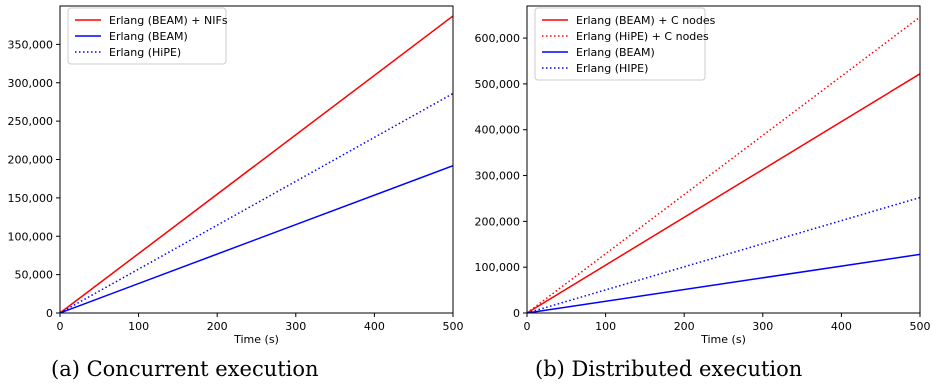  I want to click on y-tick-label: 350,000, so click(31, 44).